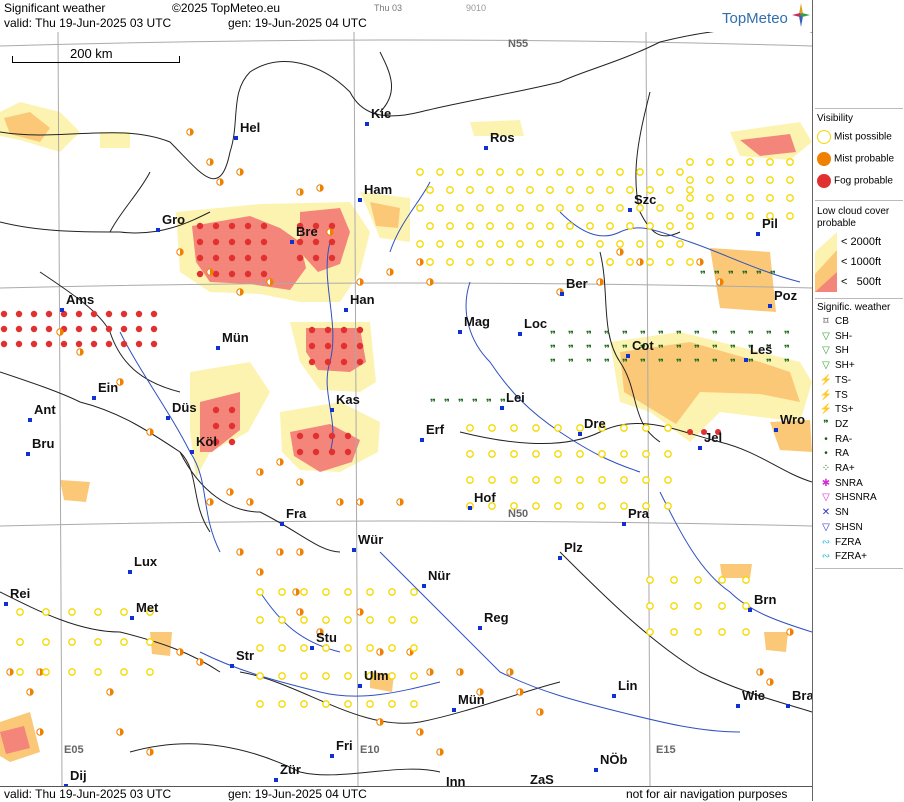 The height and width of the screenshot is (802, 904). What do you see at coordinates (826, 351) in the screenshot?
I see `shower-icon: ▽` at bounding box center [826, 351].